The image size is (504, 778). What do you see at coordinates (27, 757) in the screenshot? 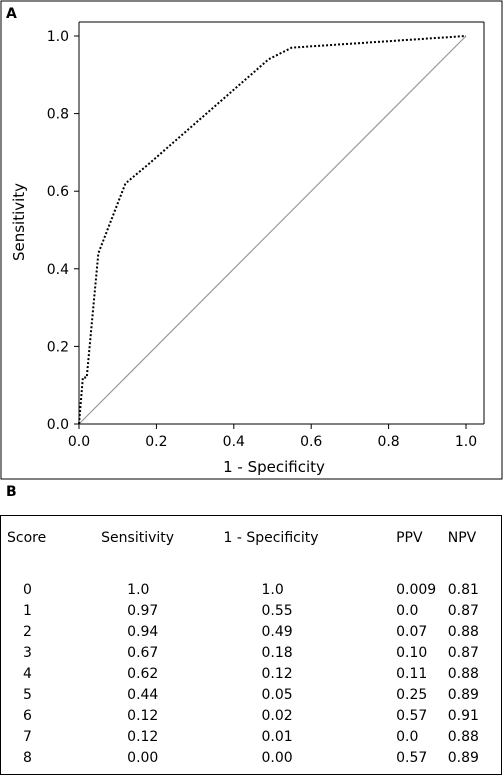
I see `score-cell: 8` at bounding box center [27, 757].